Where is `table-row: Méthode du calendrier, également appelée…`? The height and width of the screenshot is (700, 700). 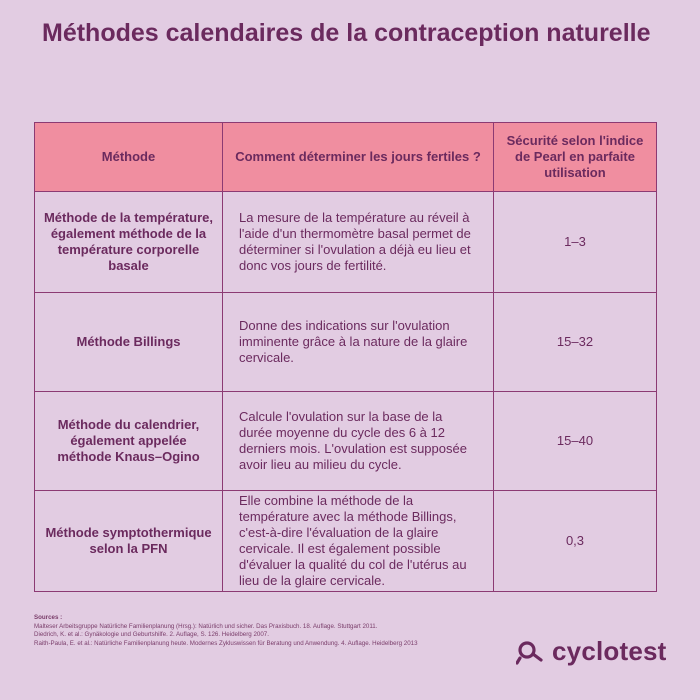
table-row: Méthode du calendrier, également appelée… is located at coordinates (345, 441).